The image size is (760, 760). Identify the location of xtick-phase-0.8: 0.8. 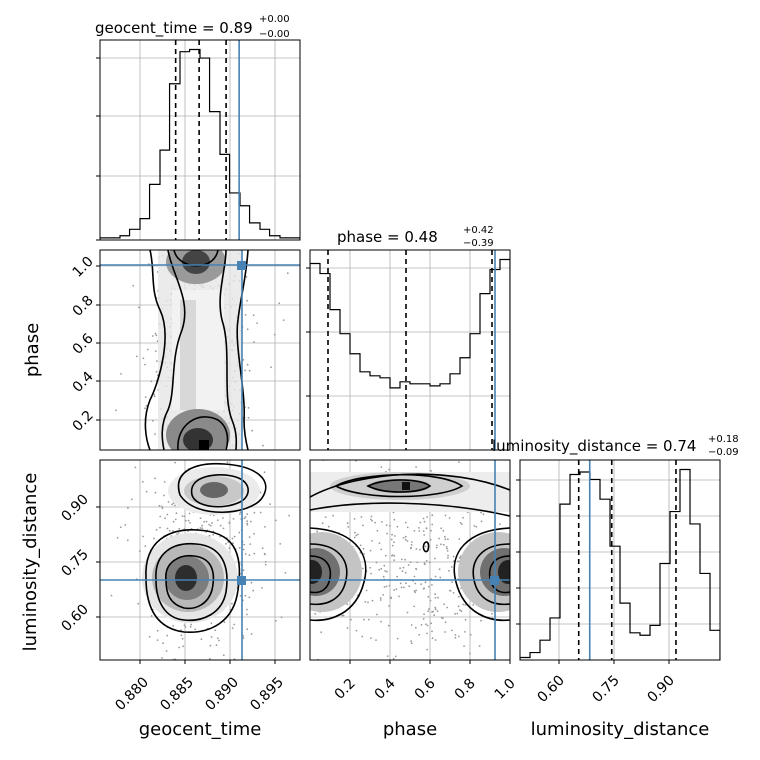
(465, 689).